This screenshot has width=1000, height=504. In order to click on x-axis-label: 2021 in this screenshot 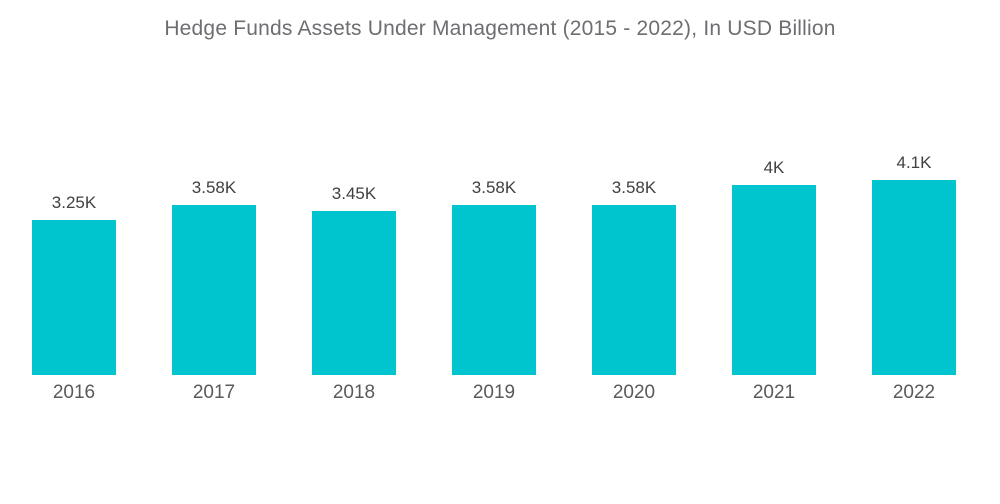, I will do `click(774, 392)`.